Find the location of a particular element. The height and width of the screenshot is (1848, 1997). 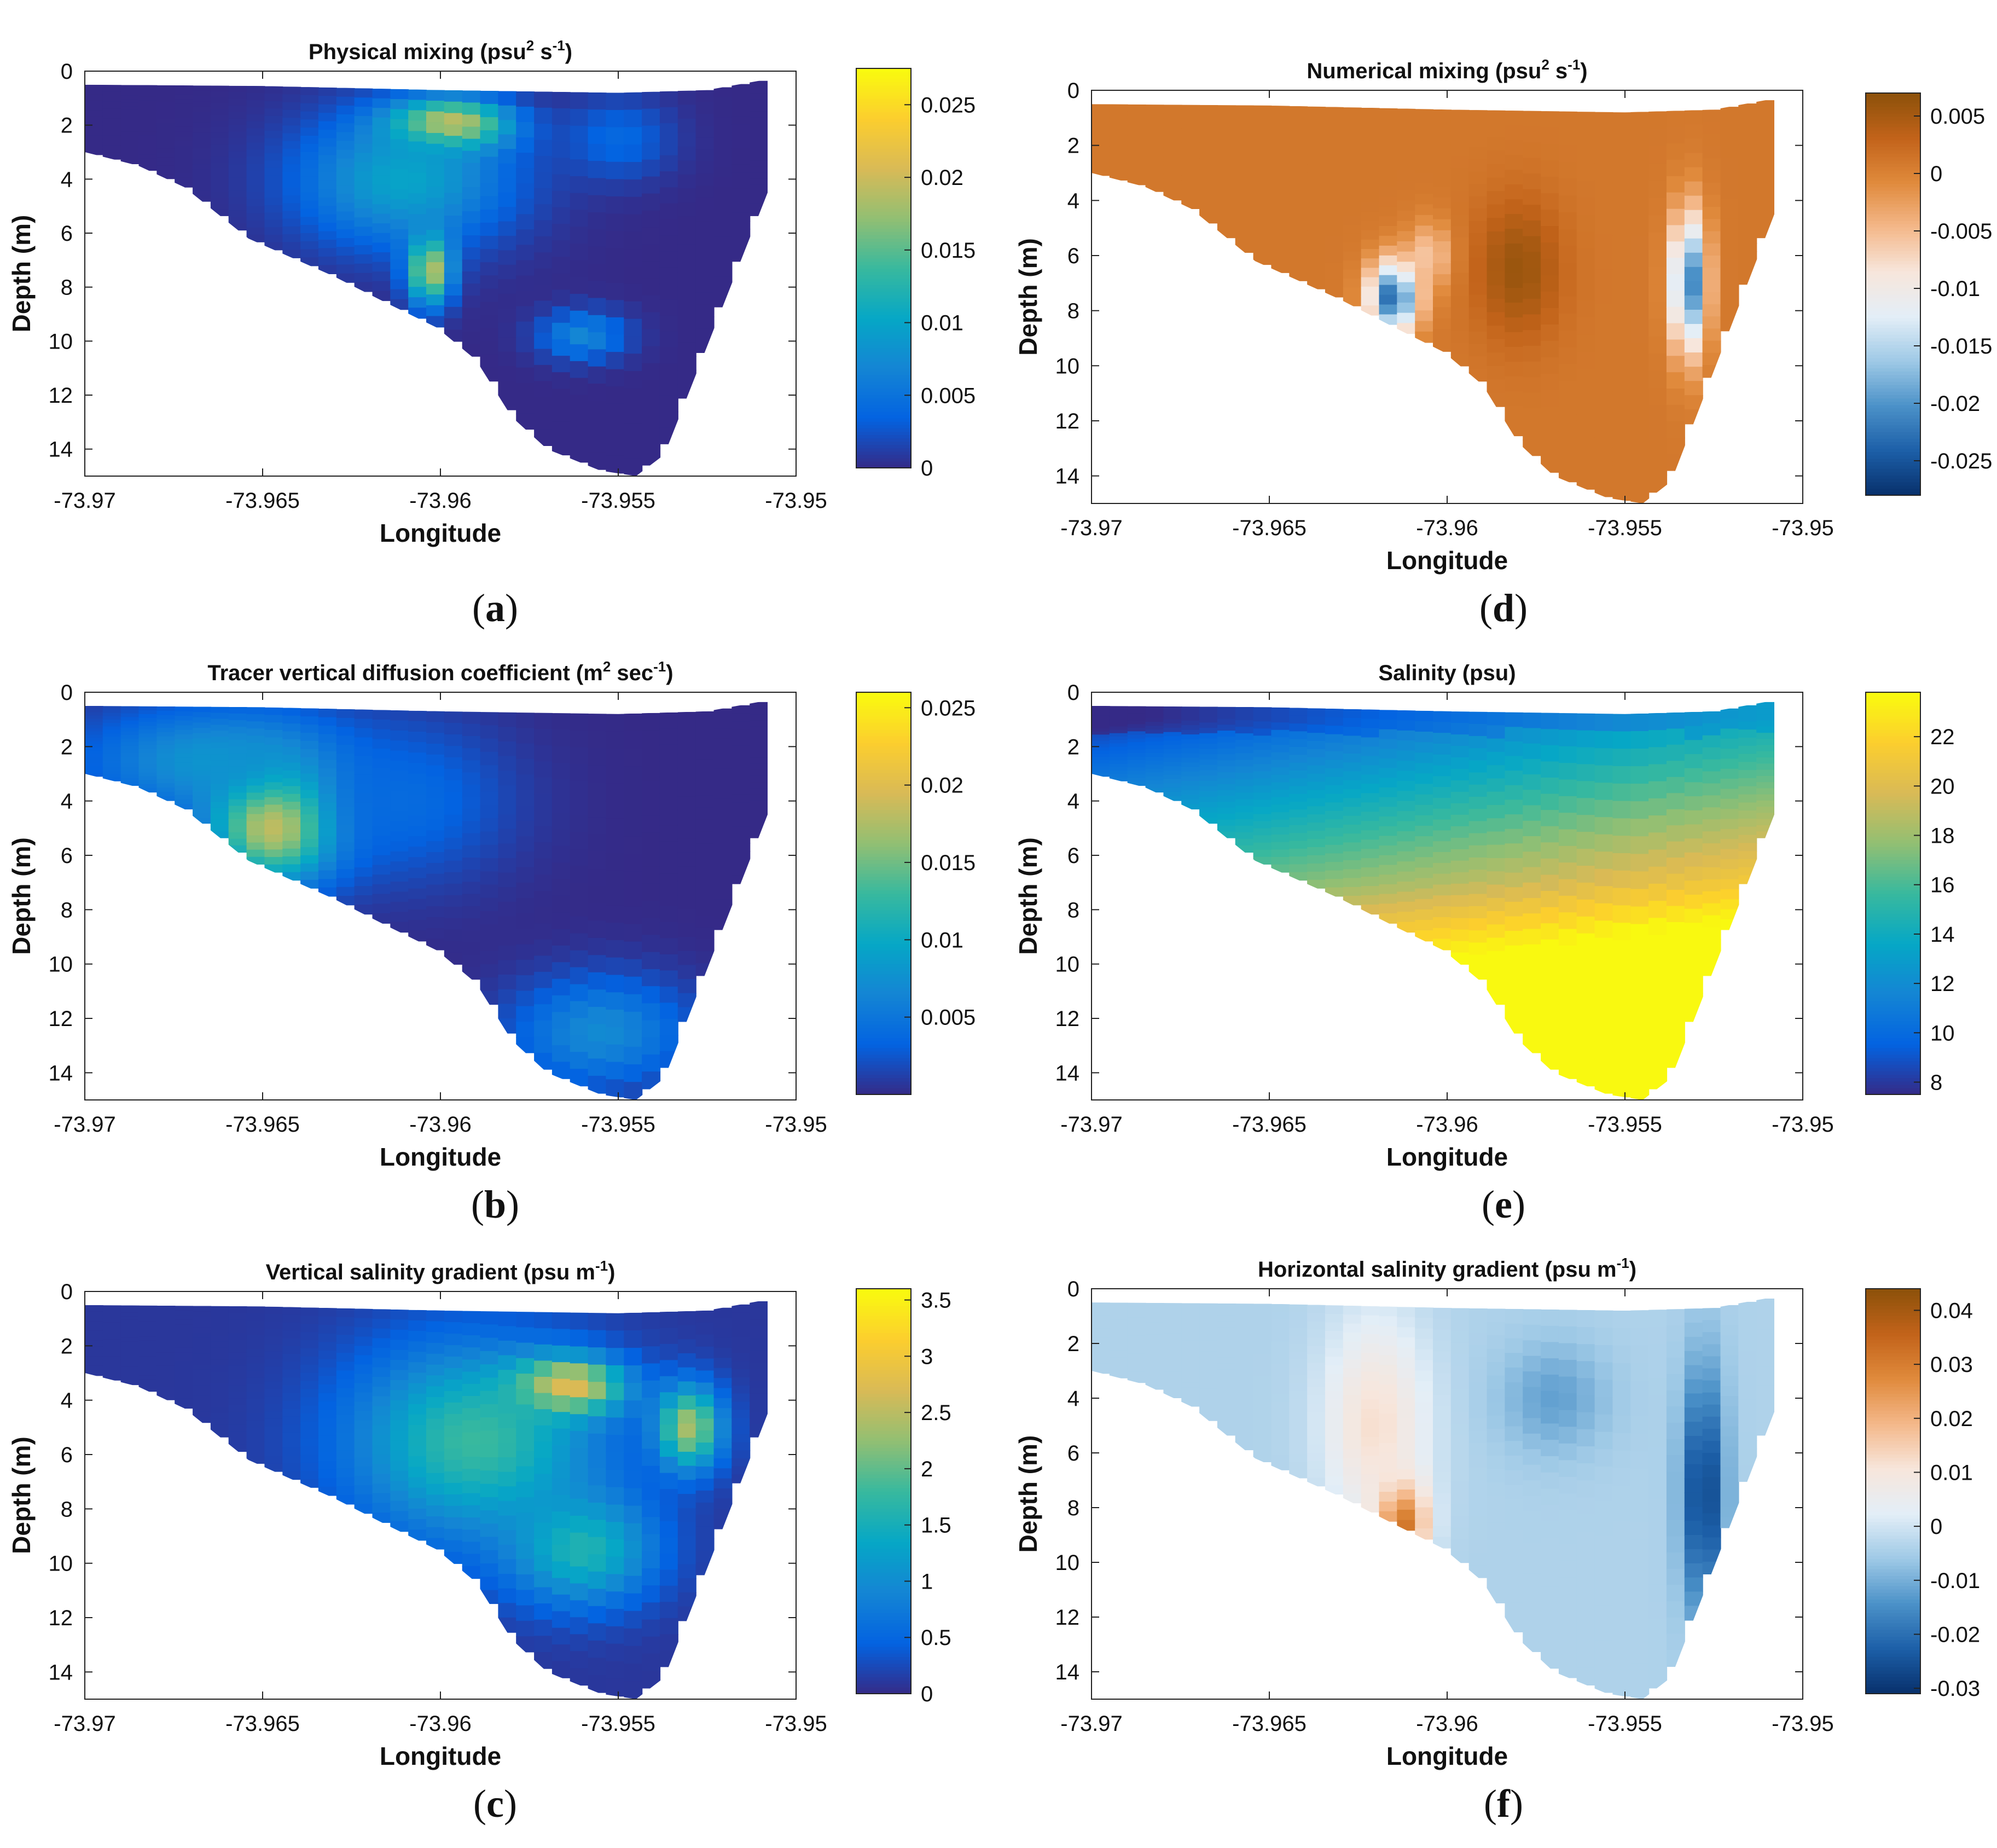

x-tick-label: -73.95 is located at coordinates (796, 1125).